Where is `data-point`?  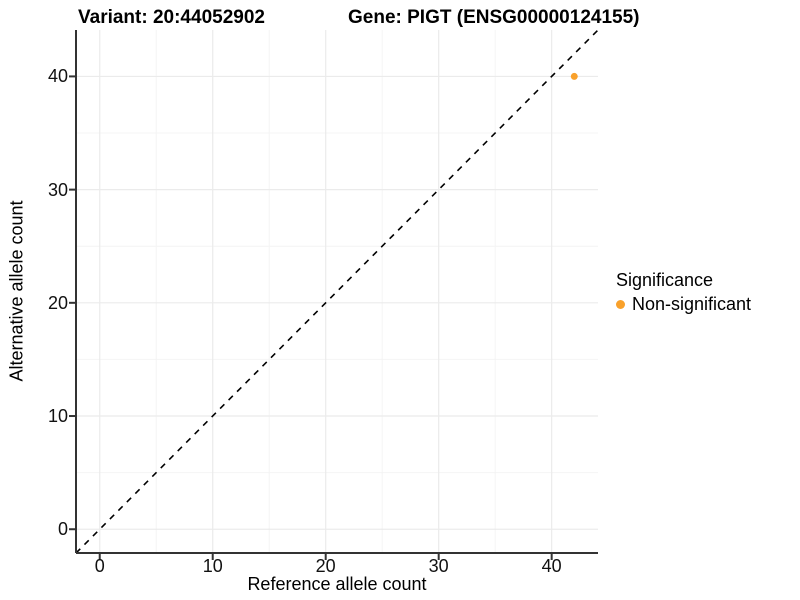 data-point is located at coordinates (574, 76).